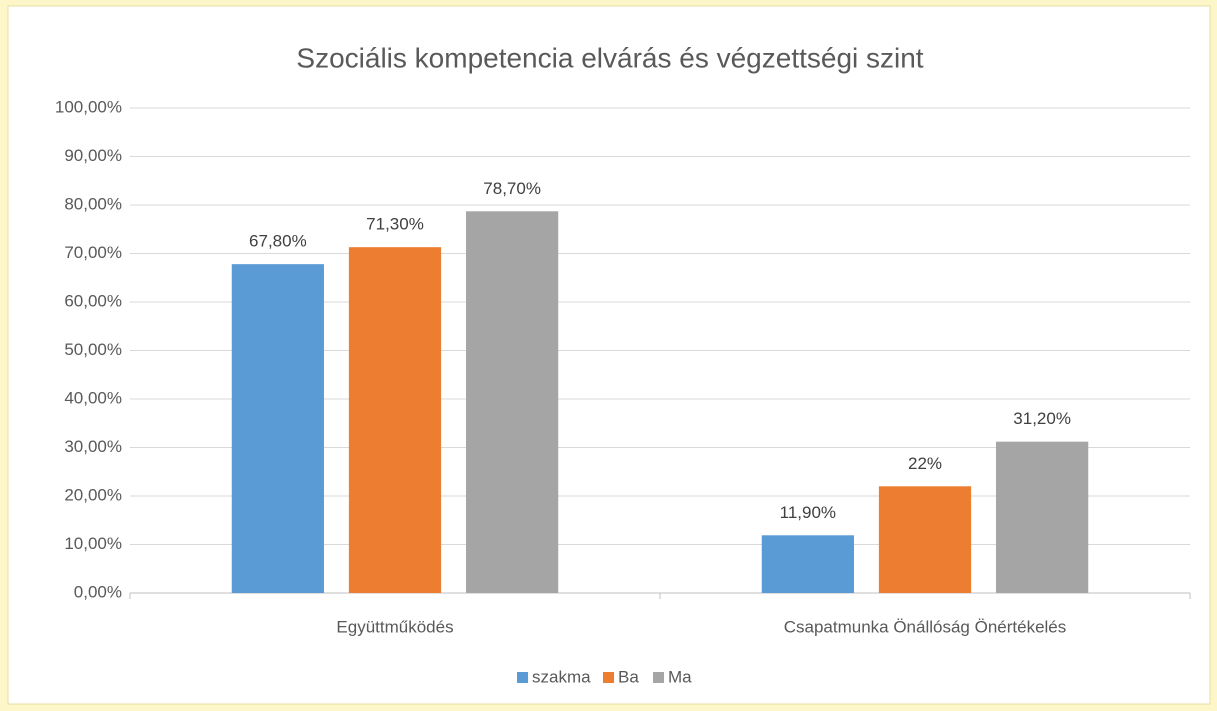 Image resolution: width=1217 pixels, height=711 pixels. Describe the element at coordinates (561, 676) in the screenshot. I see `legend-label: szakma` at that location.